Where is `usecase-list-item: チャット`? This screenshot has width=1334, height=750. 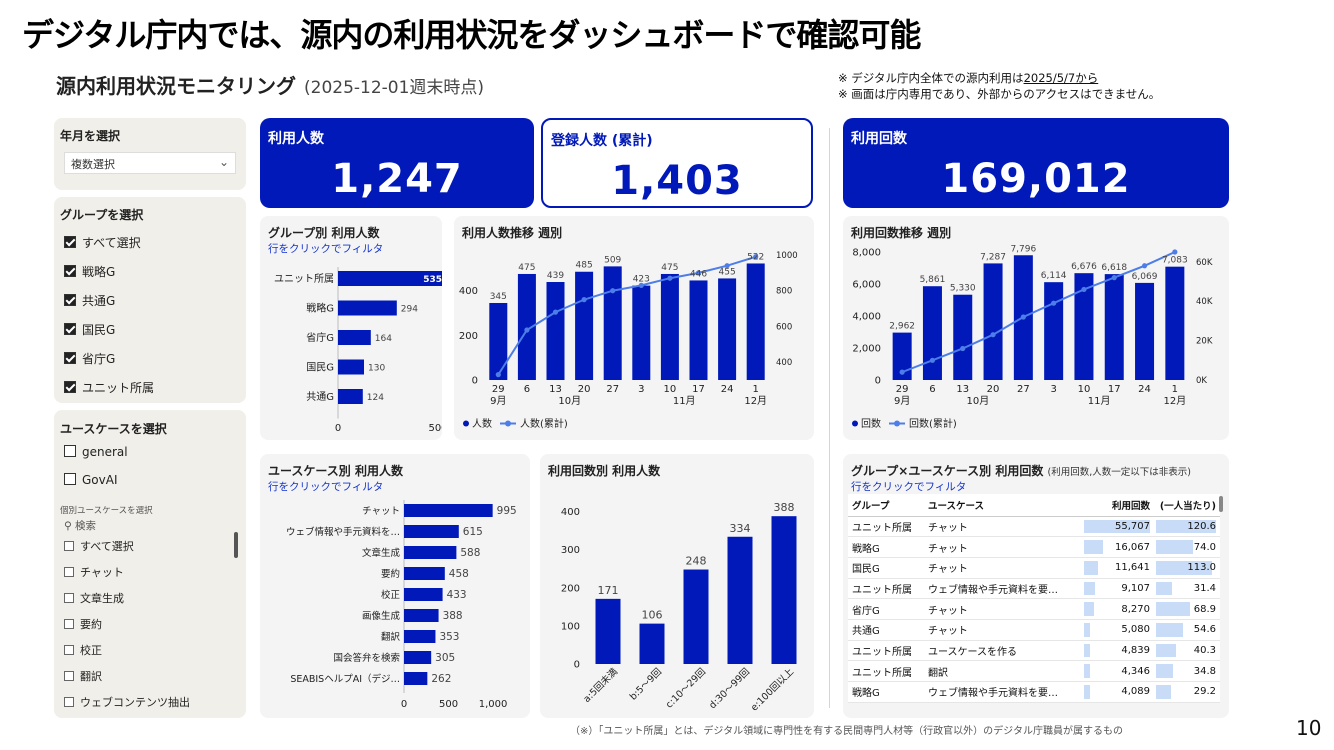 usecase-list-item: チャット is located at coordinates (94, 572).